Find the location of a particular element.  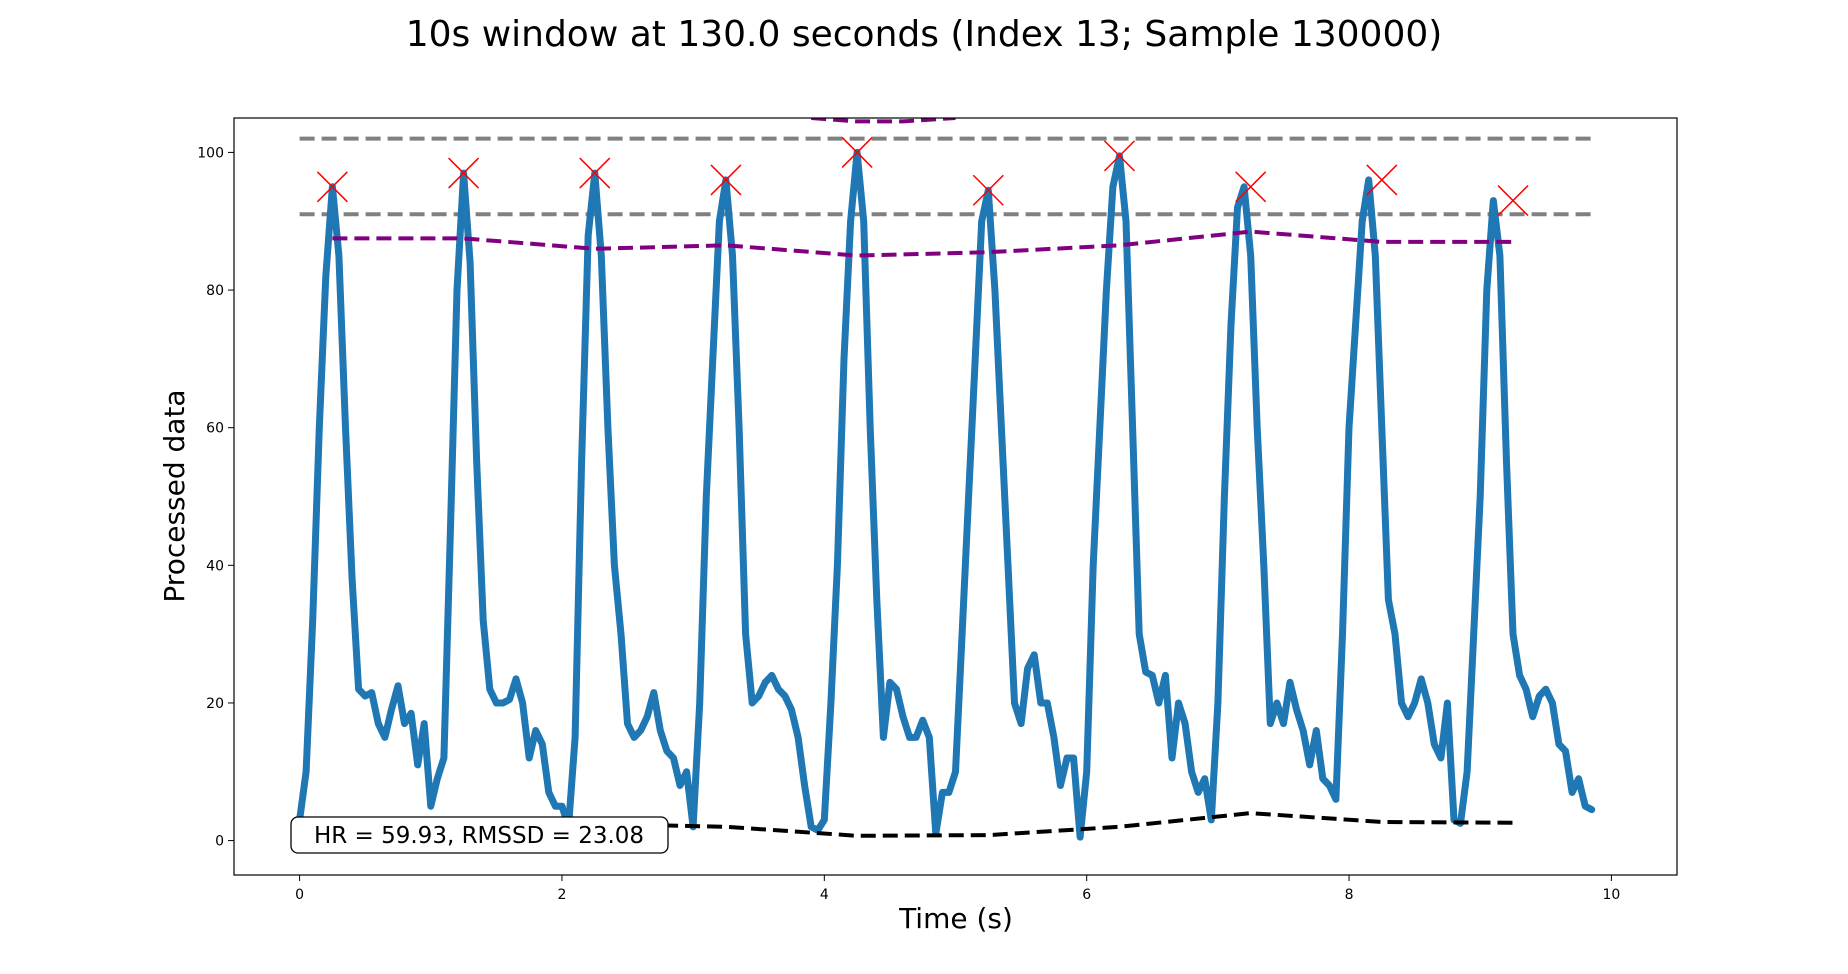

stats-annotation: HR = 59.93, RMSSD = 23.08 is located at coordinates (479, 835).